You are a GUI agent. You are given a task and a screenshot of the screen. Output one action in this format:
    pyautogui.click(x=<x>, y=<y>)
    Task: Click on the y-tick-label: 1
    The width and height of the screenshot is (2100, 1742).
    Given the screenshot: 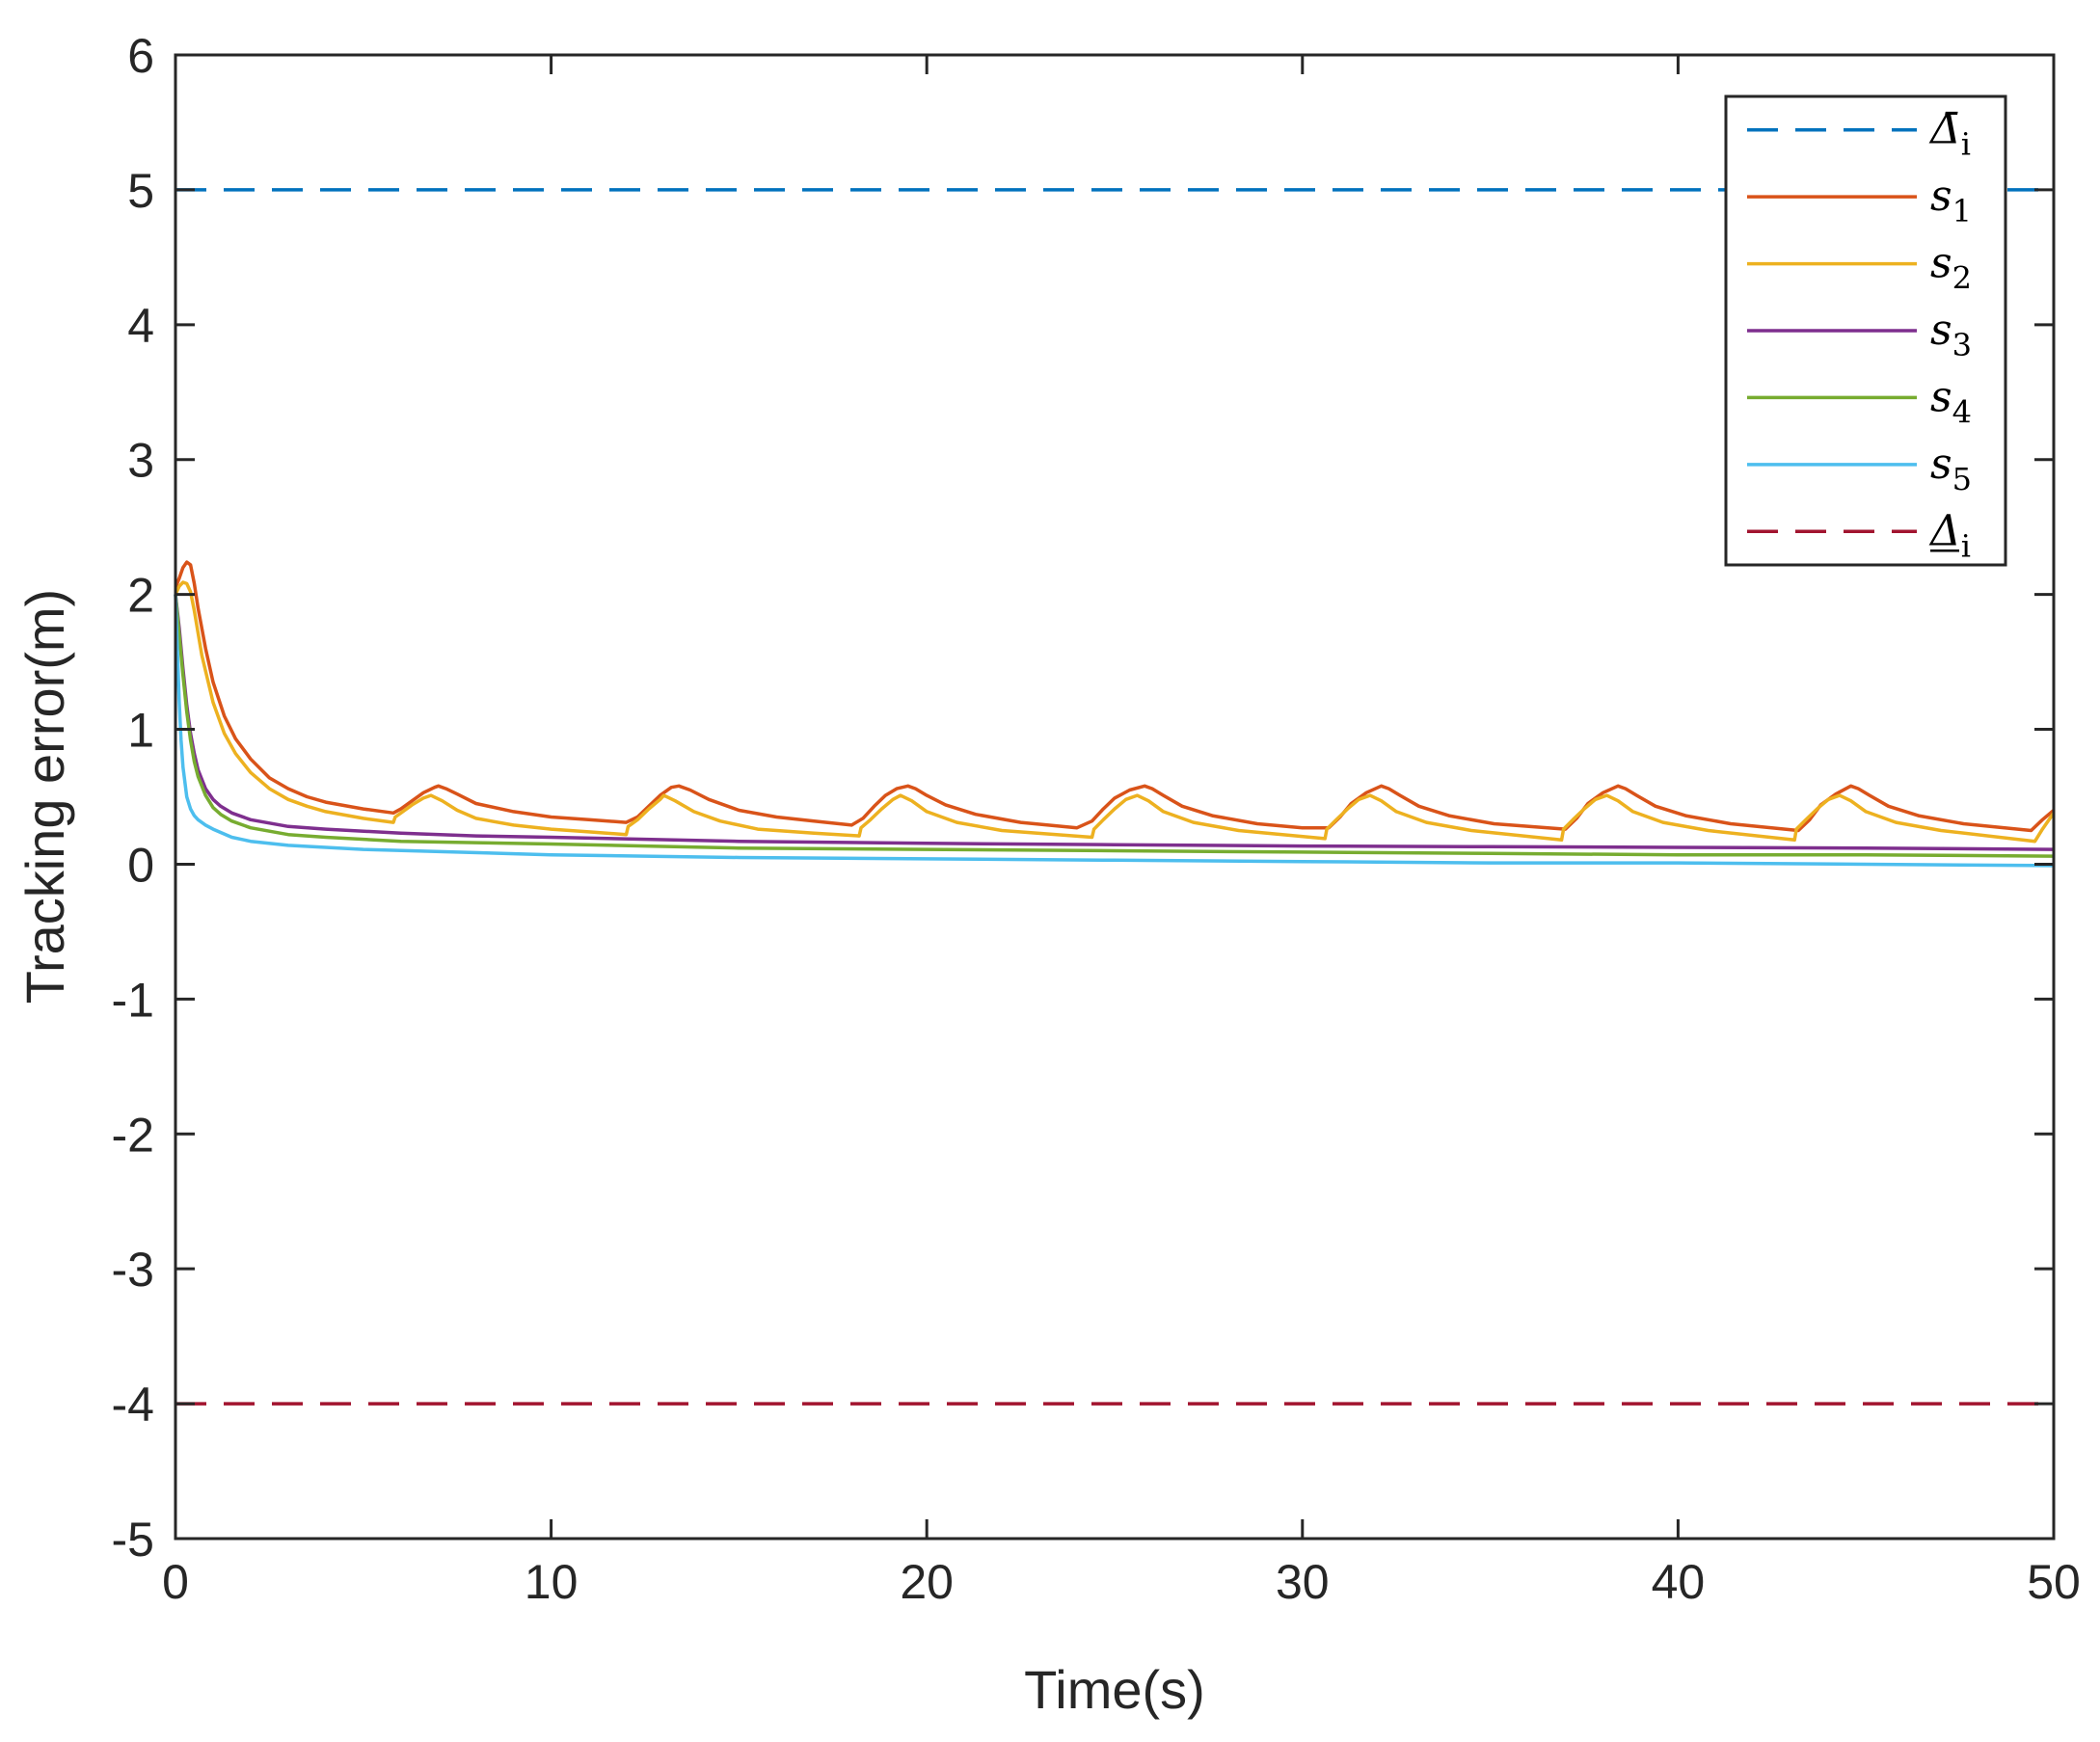 What is the action you would take?
    pyautogui.click(x=140, y=731)
    